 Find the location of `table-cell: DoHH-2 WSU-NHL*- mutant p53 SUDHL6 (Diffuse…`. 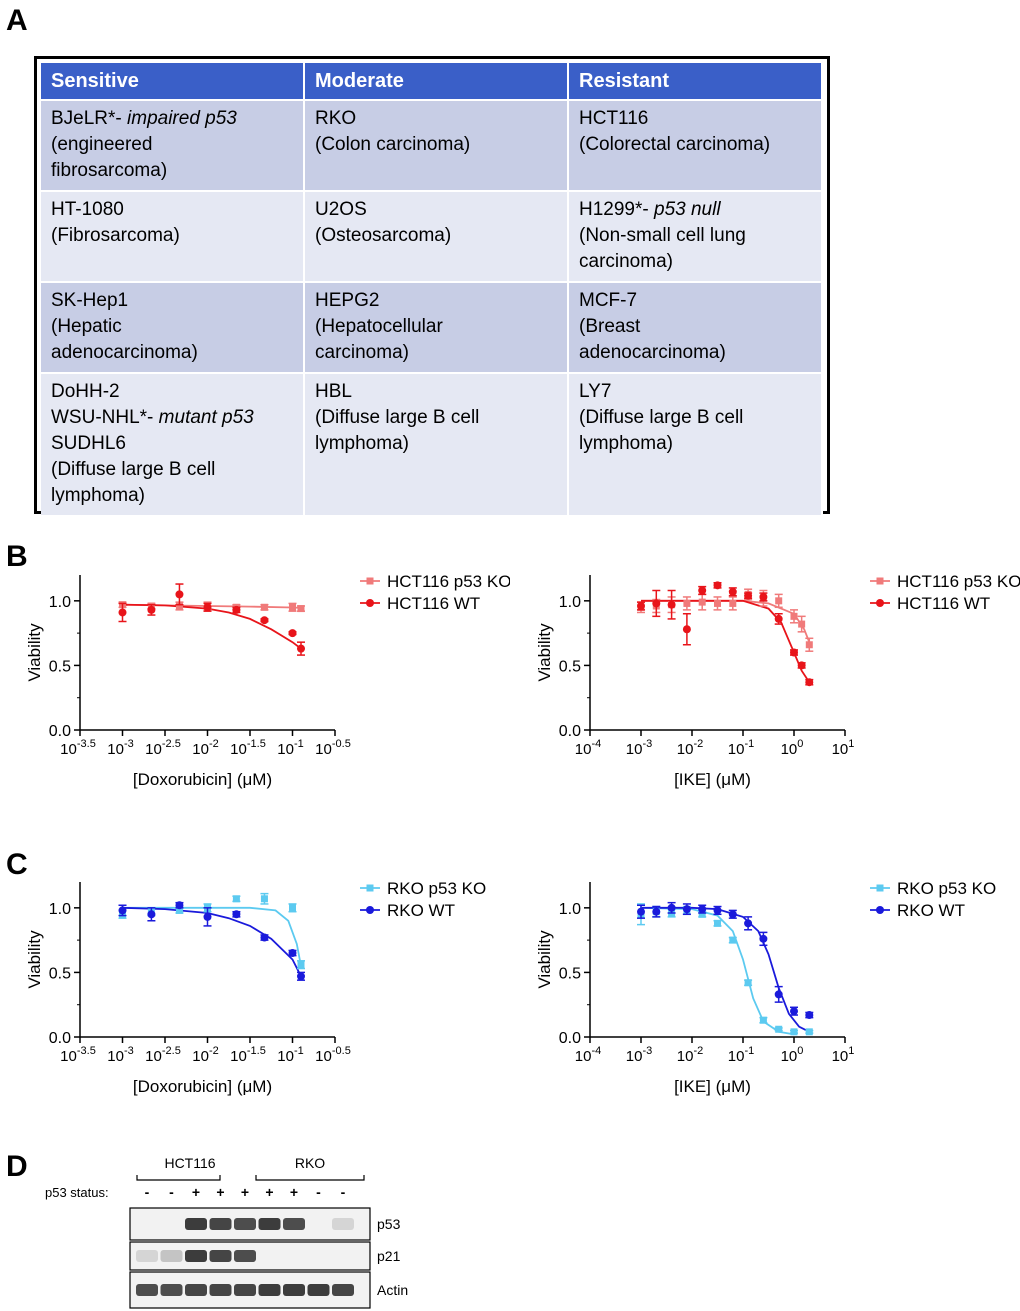

table-cell: DoHH-2 WSU-NHL*- mutant p53 SUDHL6 (Diffuse… is located at coordinates (173, 445).